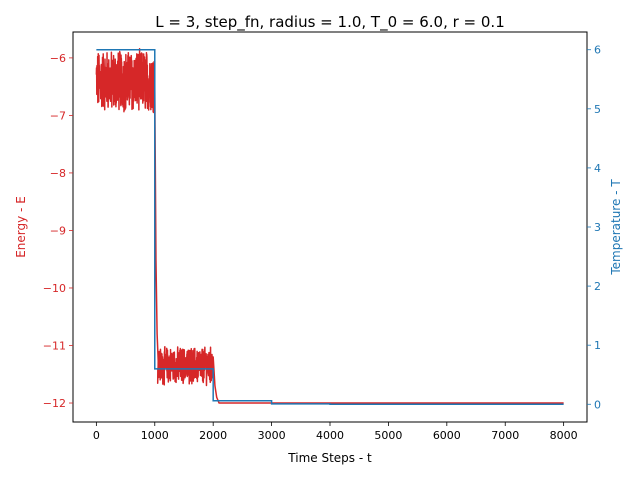 Image resolution: width=640 pixels, height=480 pixels. Describe the element at coordinates (58, 115) in the screenshot. I see `y-left-tick-label: −7` at that location.